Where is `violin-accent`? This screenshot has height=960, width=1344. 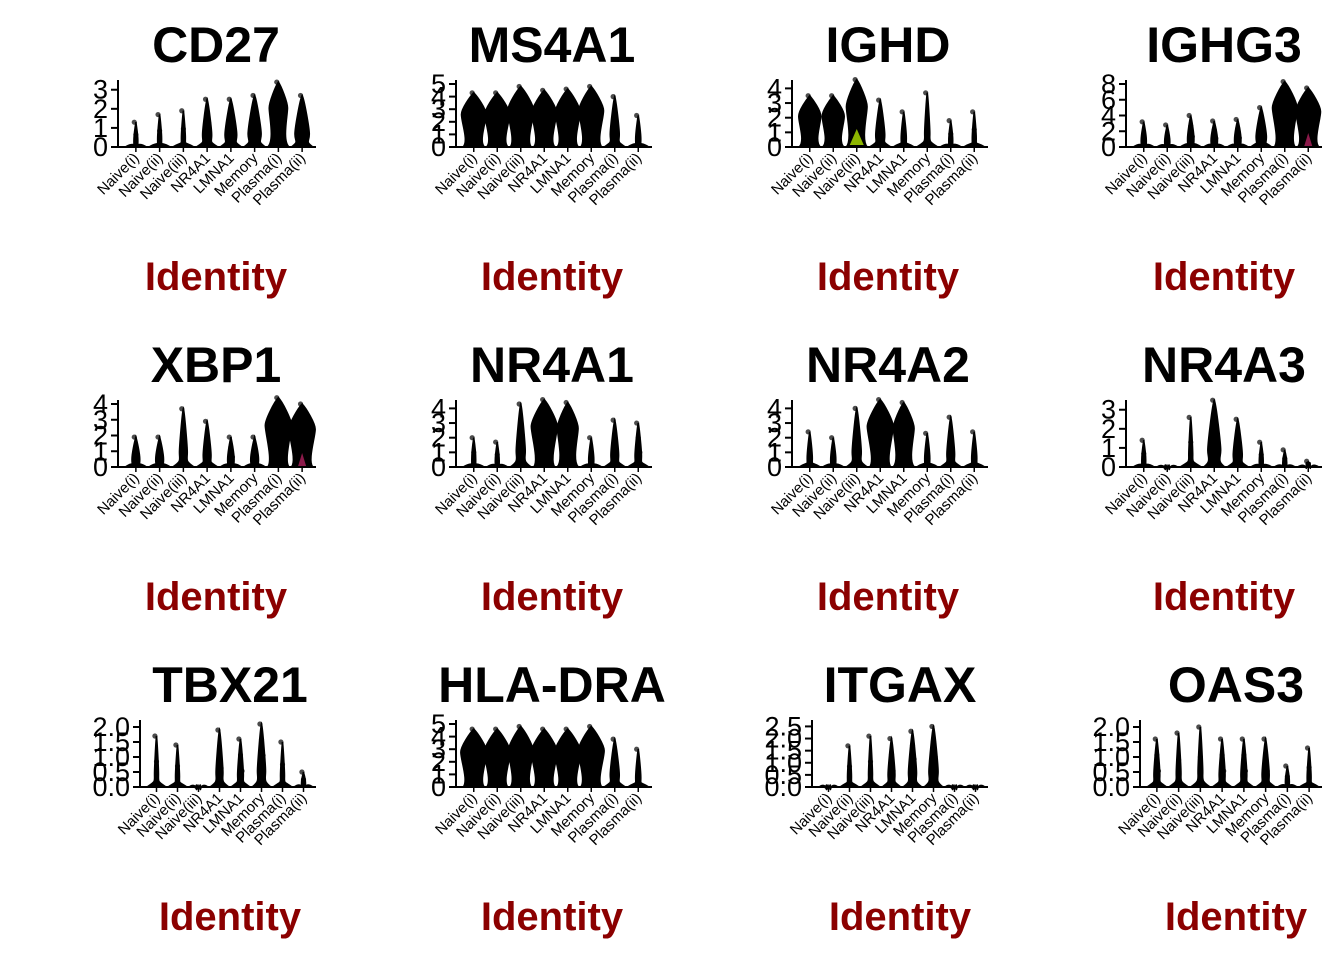 violin-accent is located at coordinates (856, 137).